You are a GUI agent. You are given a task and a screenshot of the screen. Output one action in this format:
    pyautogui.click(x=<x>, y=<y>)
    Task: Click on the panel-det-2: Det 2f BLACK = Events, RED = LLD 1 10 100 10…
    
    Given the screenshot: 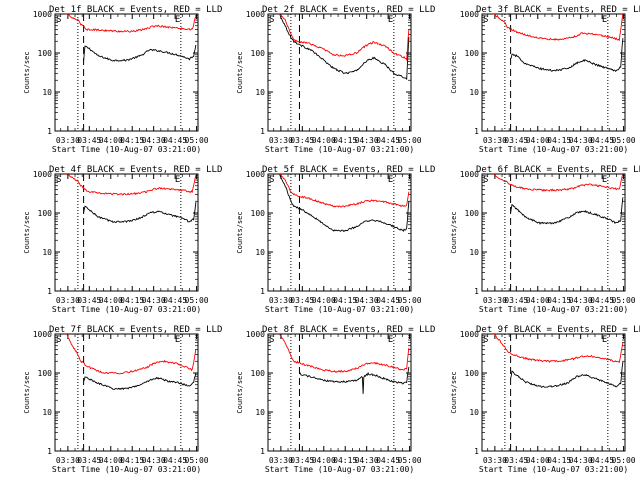 What is the action you would take?
    pyautogui.click(x=335, y=79)
    